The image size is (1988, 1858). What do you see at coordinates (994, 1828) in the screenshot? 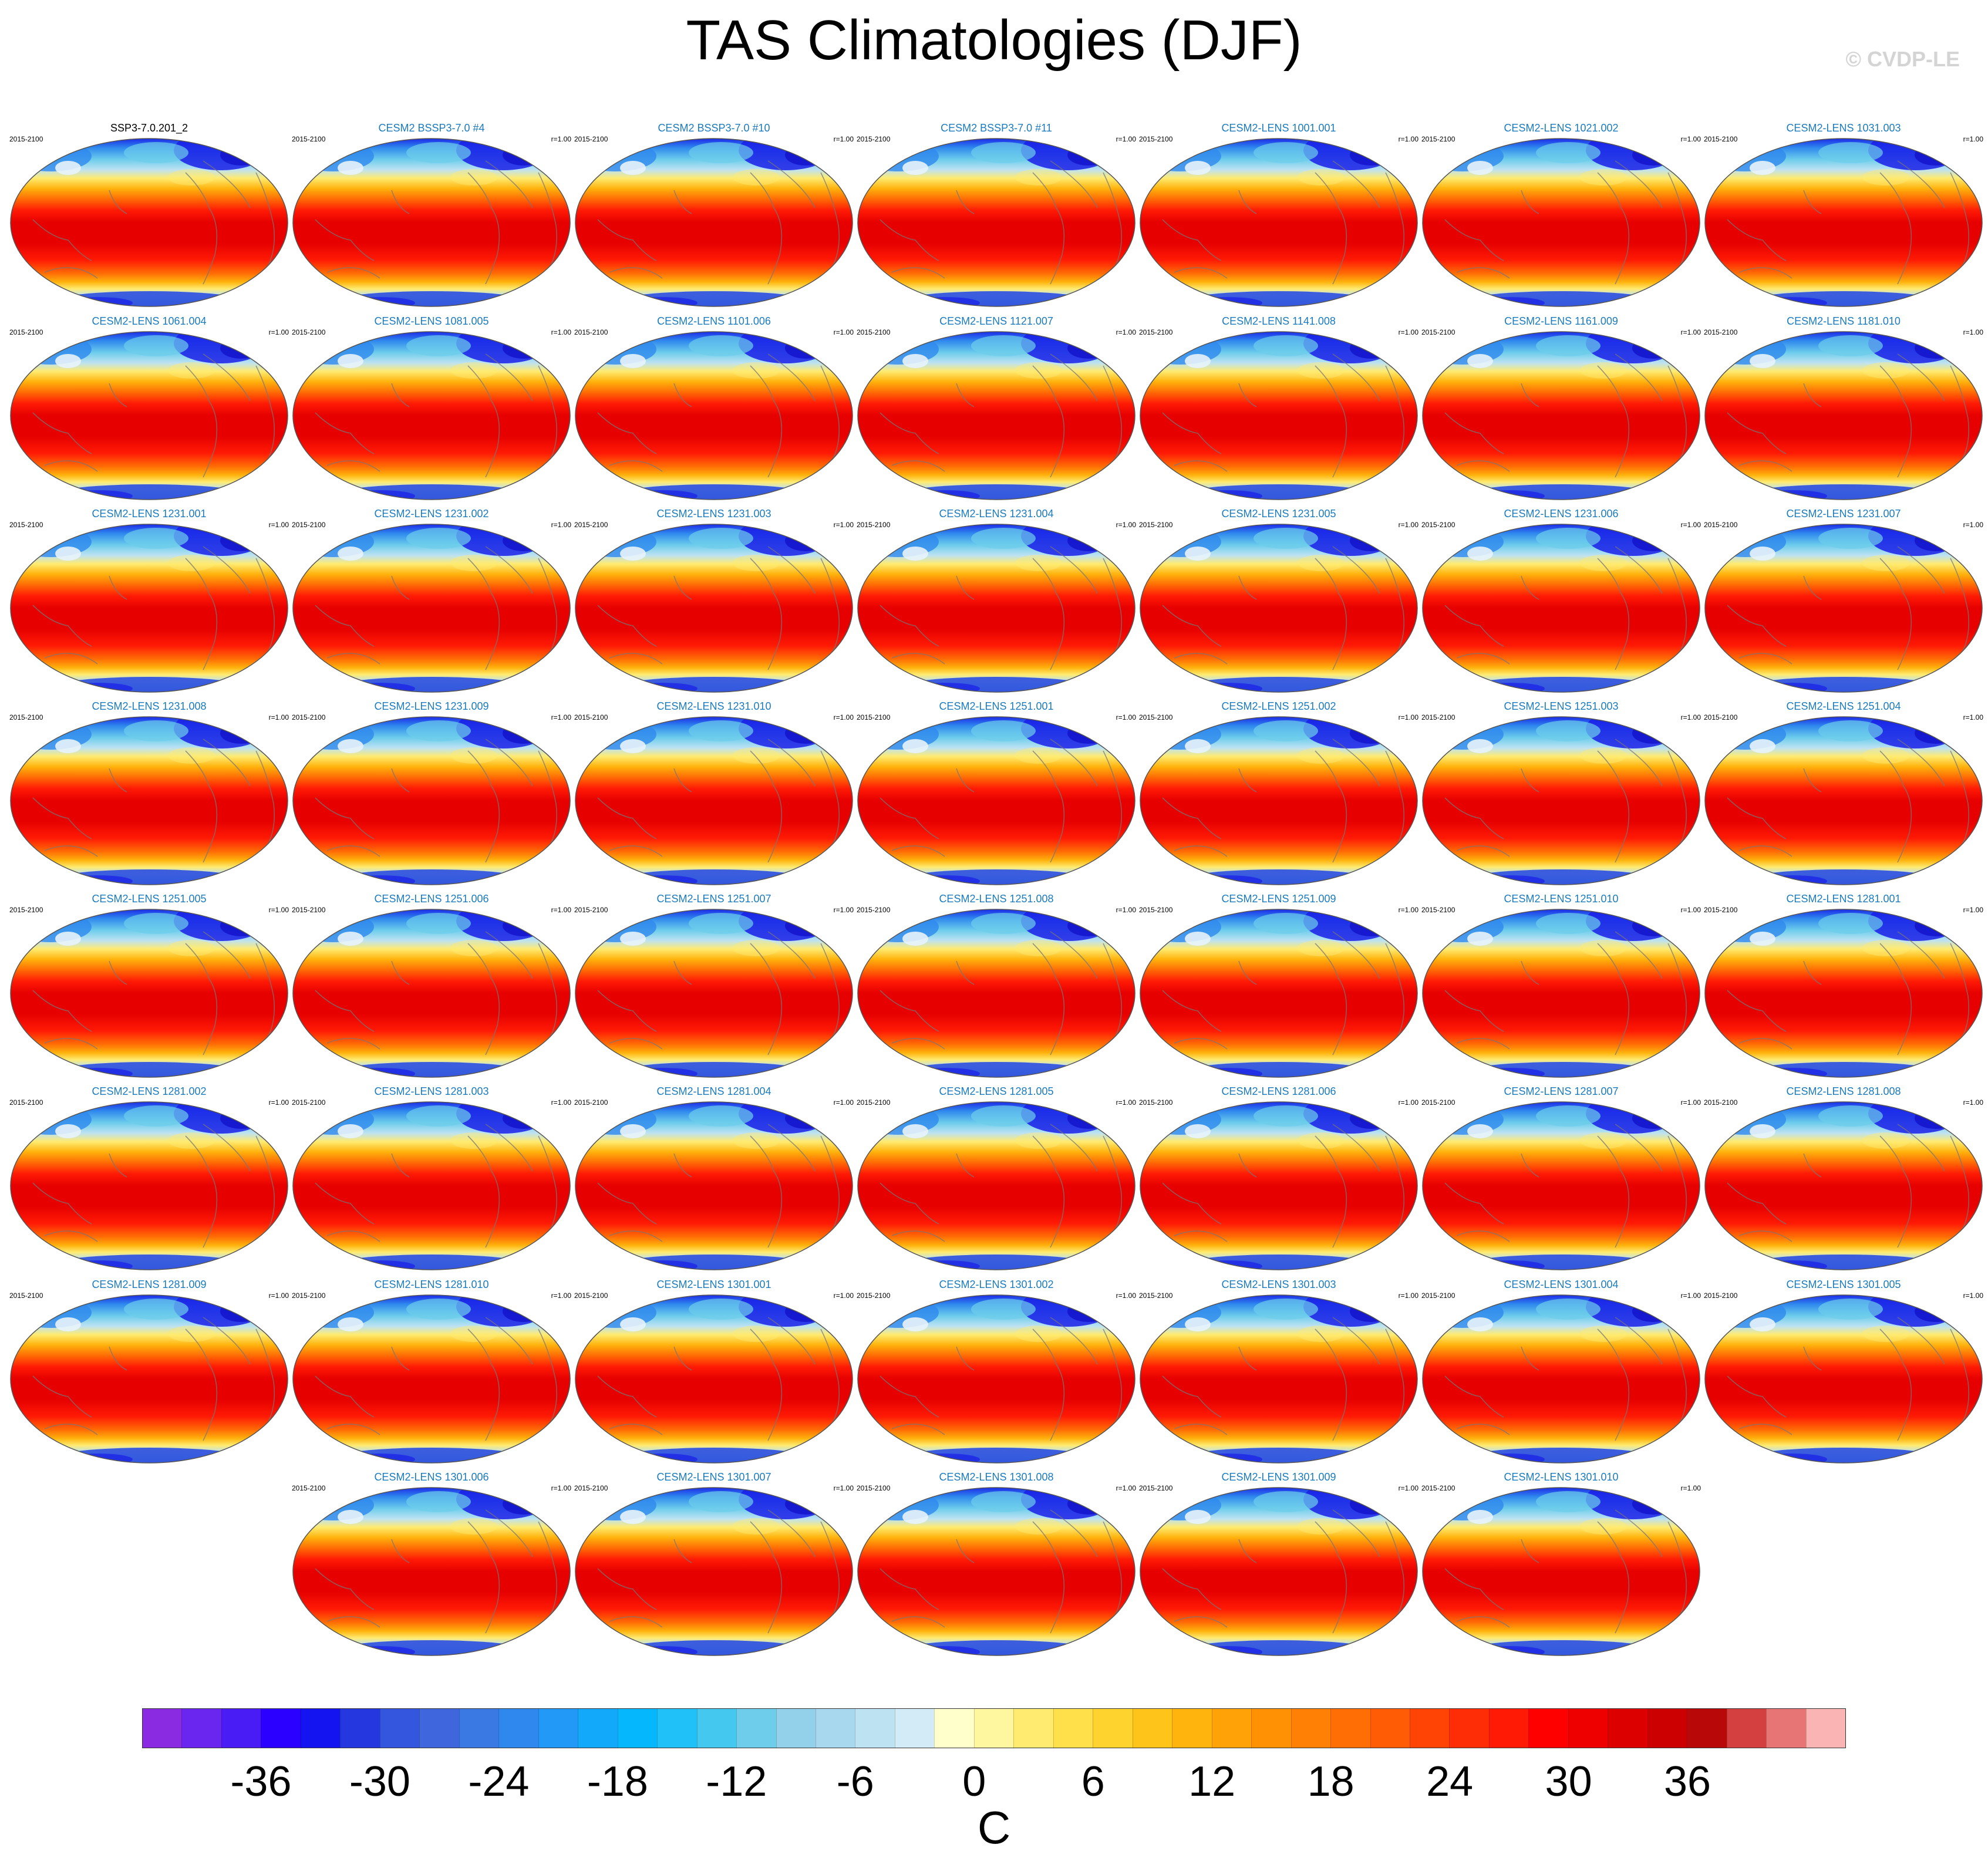
I see `colorbar-units: C` at bounding box center [994, 1828].